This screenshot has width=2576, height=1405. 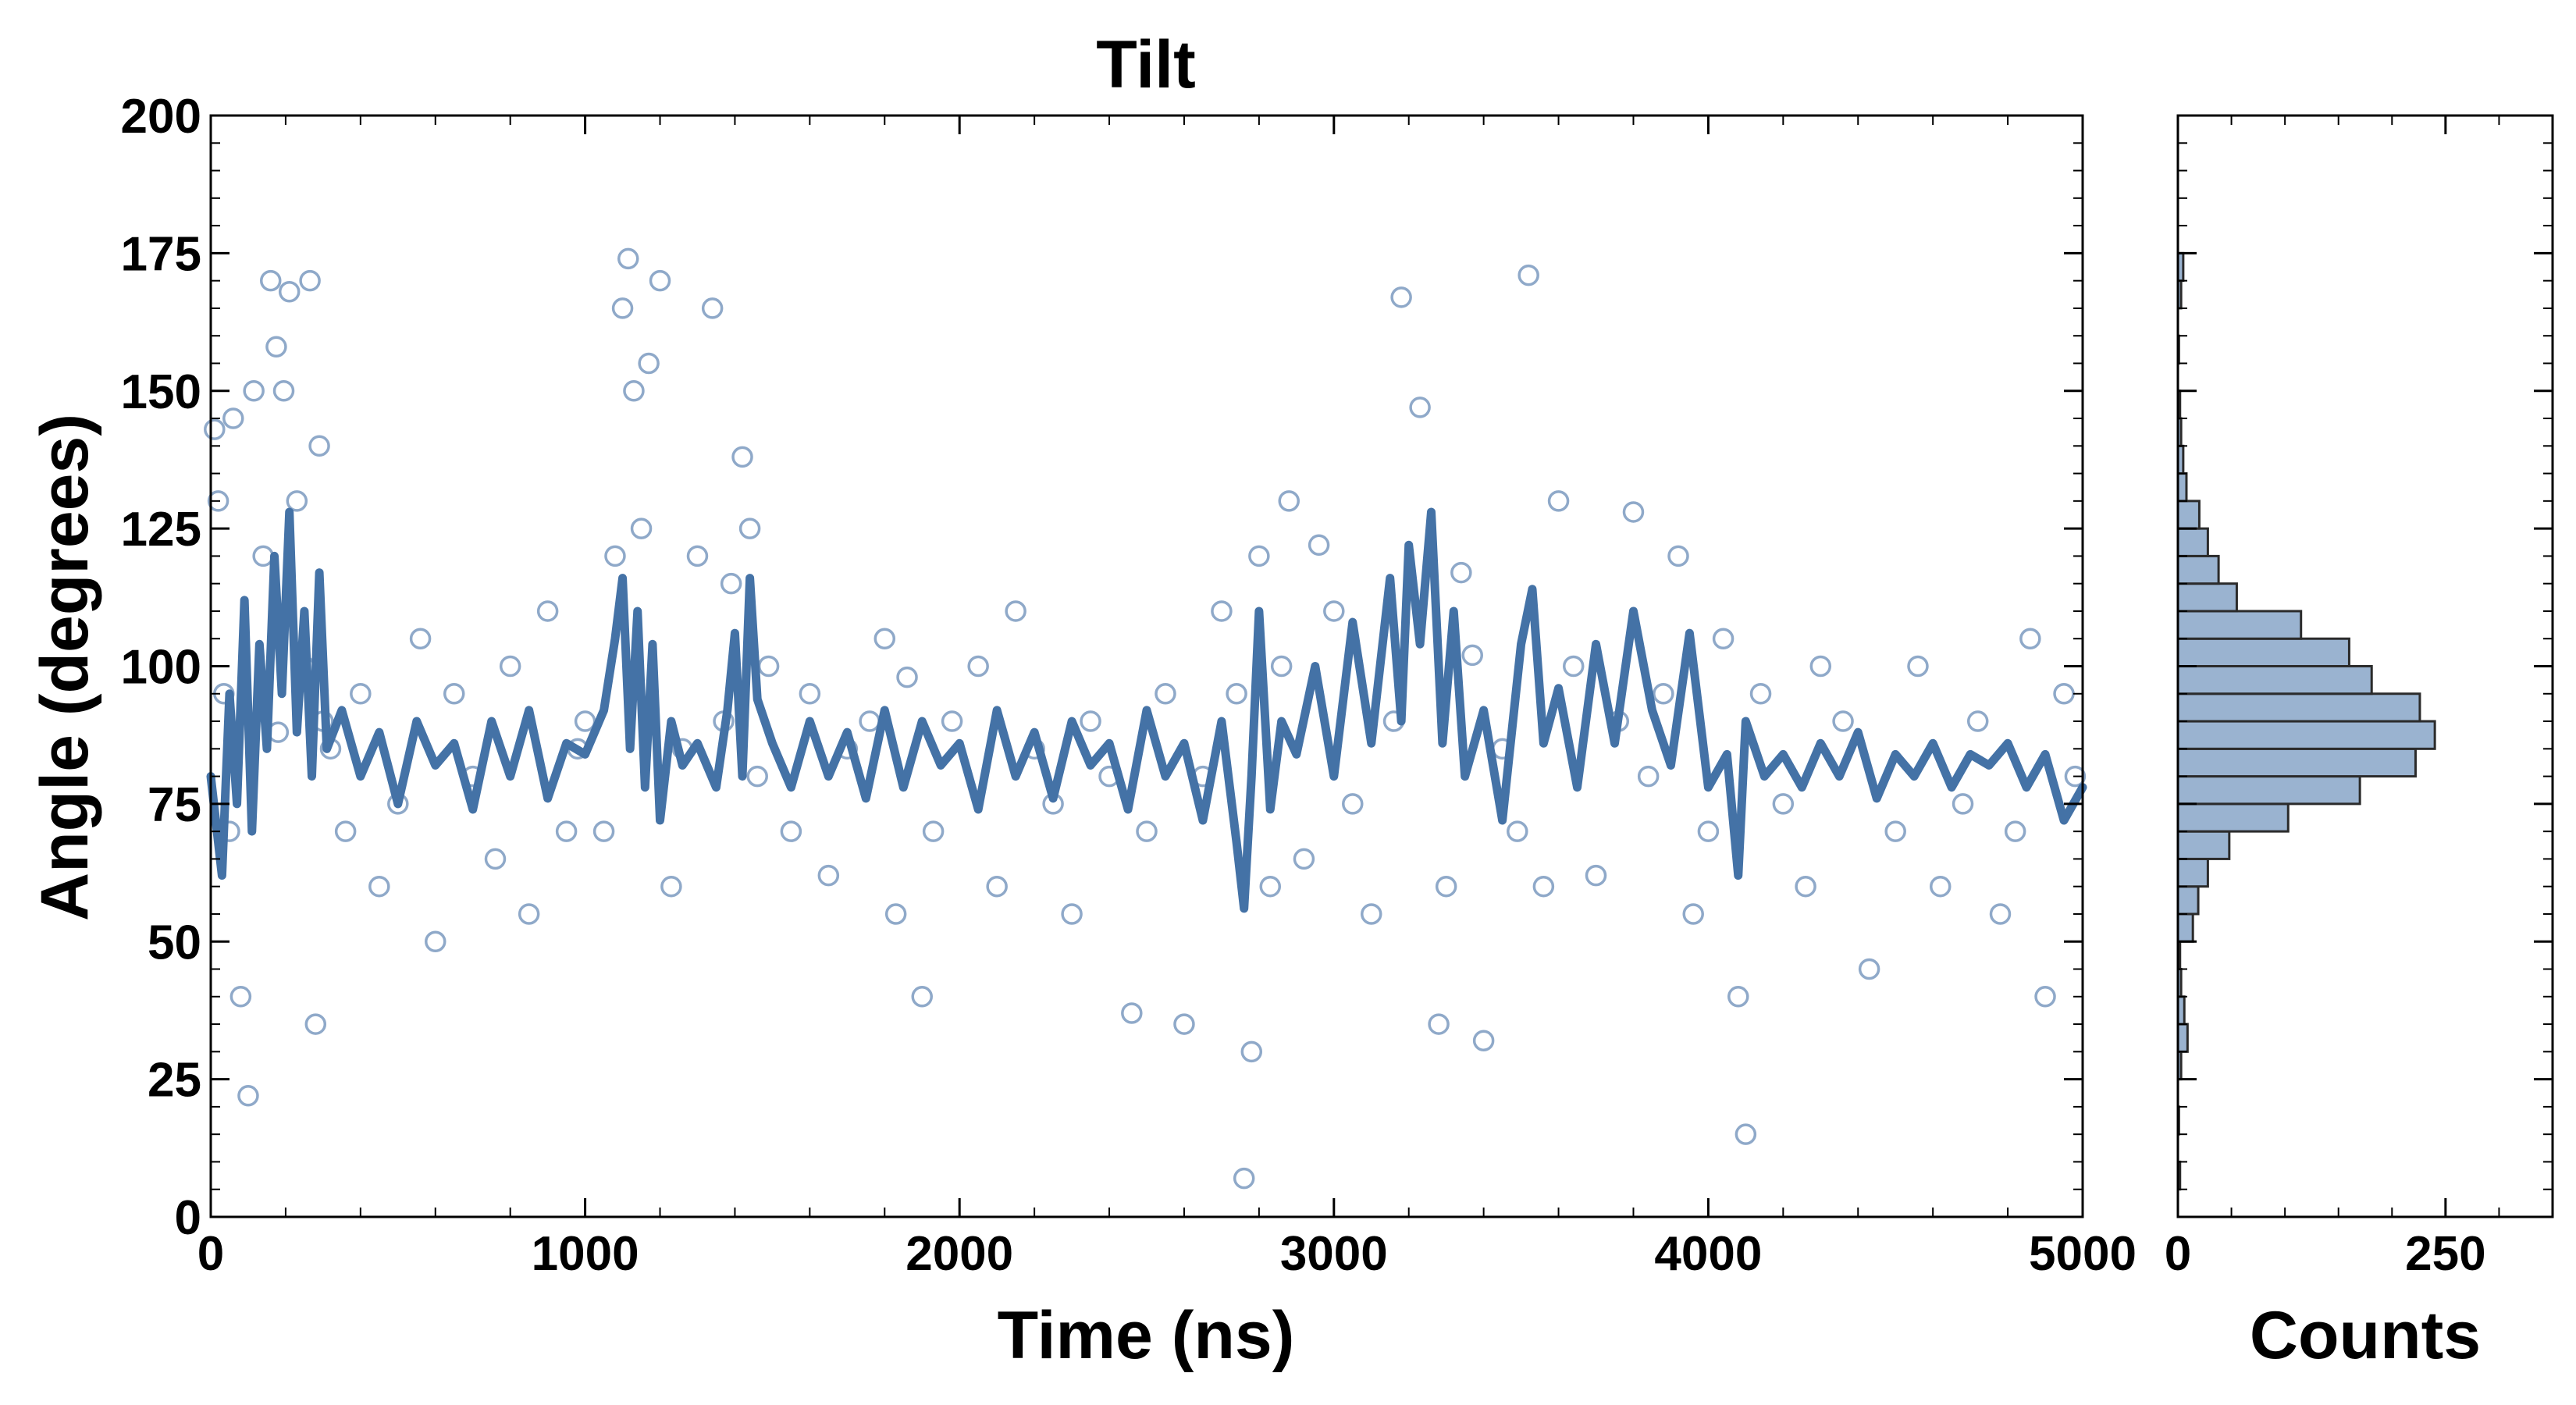 I want to click on y-tick-label: 200, so click(x=161, y=117).